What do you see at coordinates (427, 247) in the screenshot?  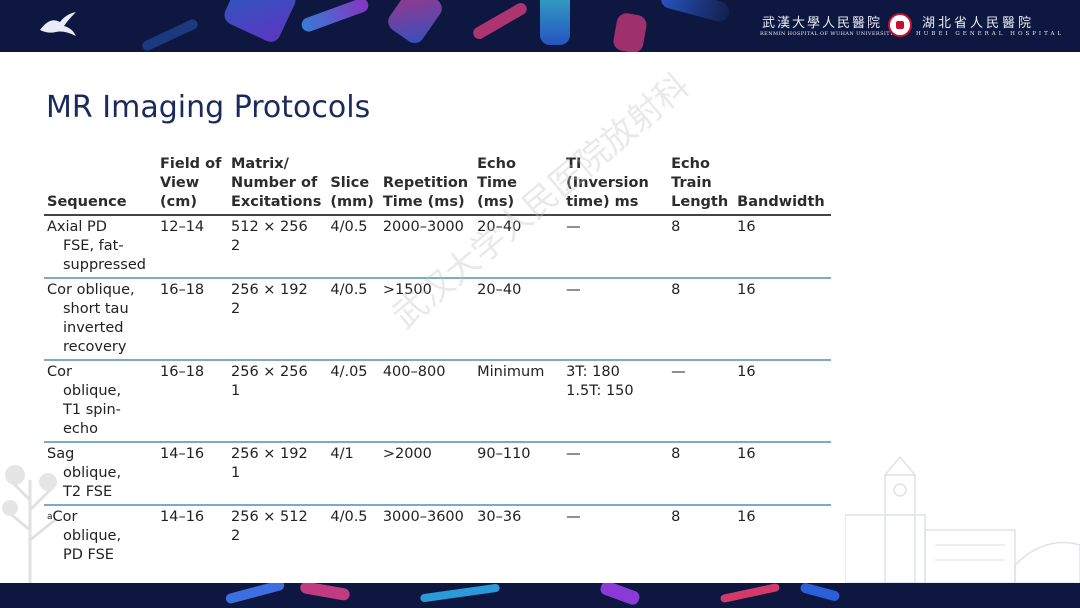 I see `cell-repetition-time: 2000–3000` at bounding box center [427, 247].